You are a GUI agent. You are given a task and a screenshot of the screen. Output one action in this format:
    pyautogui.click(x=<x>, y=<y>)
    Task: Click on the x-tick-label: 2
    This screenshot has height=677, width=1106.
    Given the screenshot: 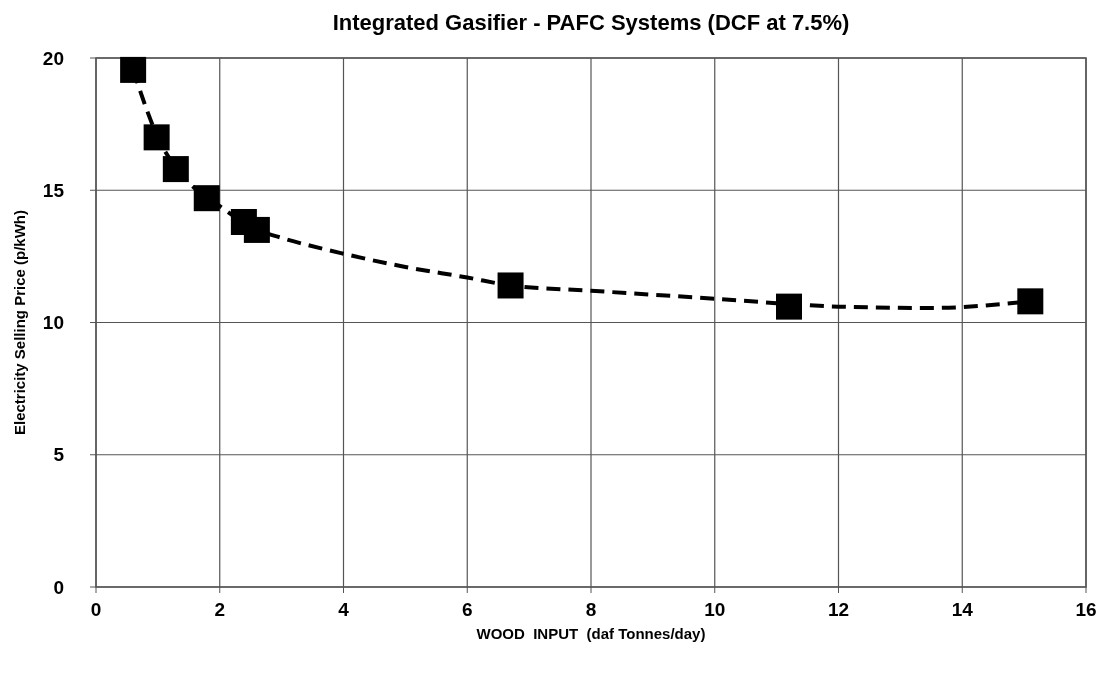 What is the action you would take?
    pyautogui.click(x=220, y=609)
    